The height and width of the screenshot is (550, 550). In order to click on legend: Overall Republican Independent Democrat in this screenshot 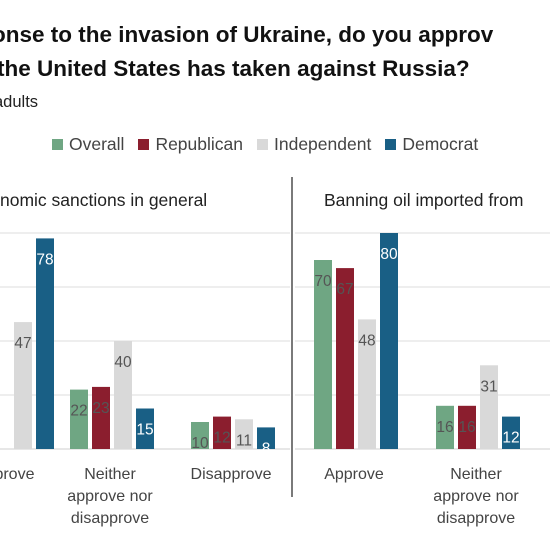, I will do `click(272, 145)`.